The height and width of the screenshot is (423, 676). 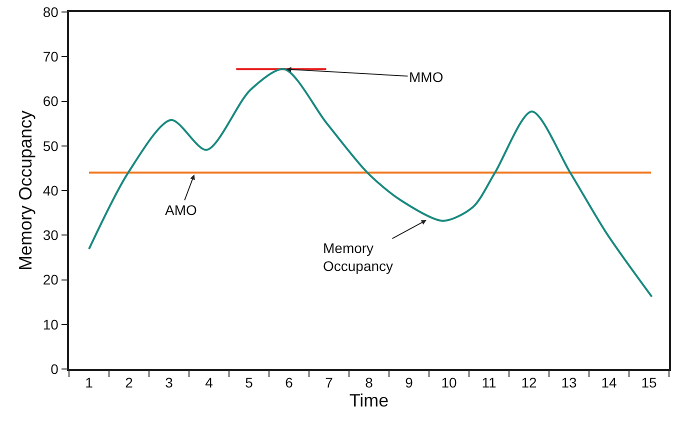 I want to click on x-tick-label: 1, so click(x=89, y=382).